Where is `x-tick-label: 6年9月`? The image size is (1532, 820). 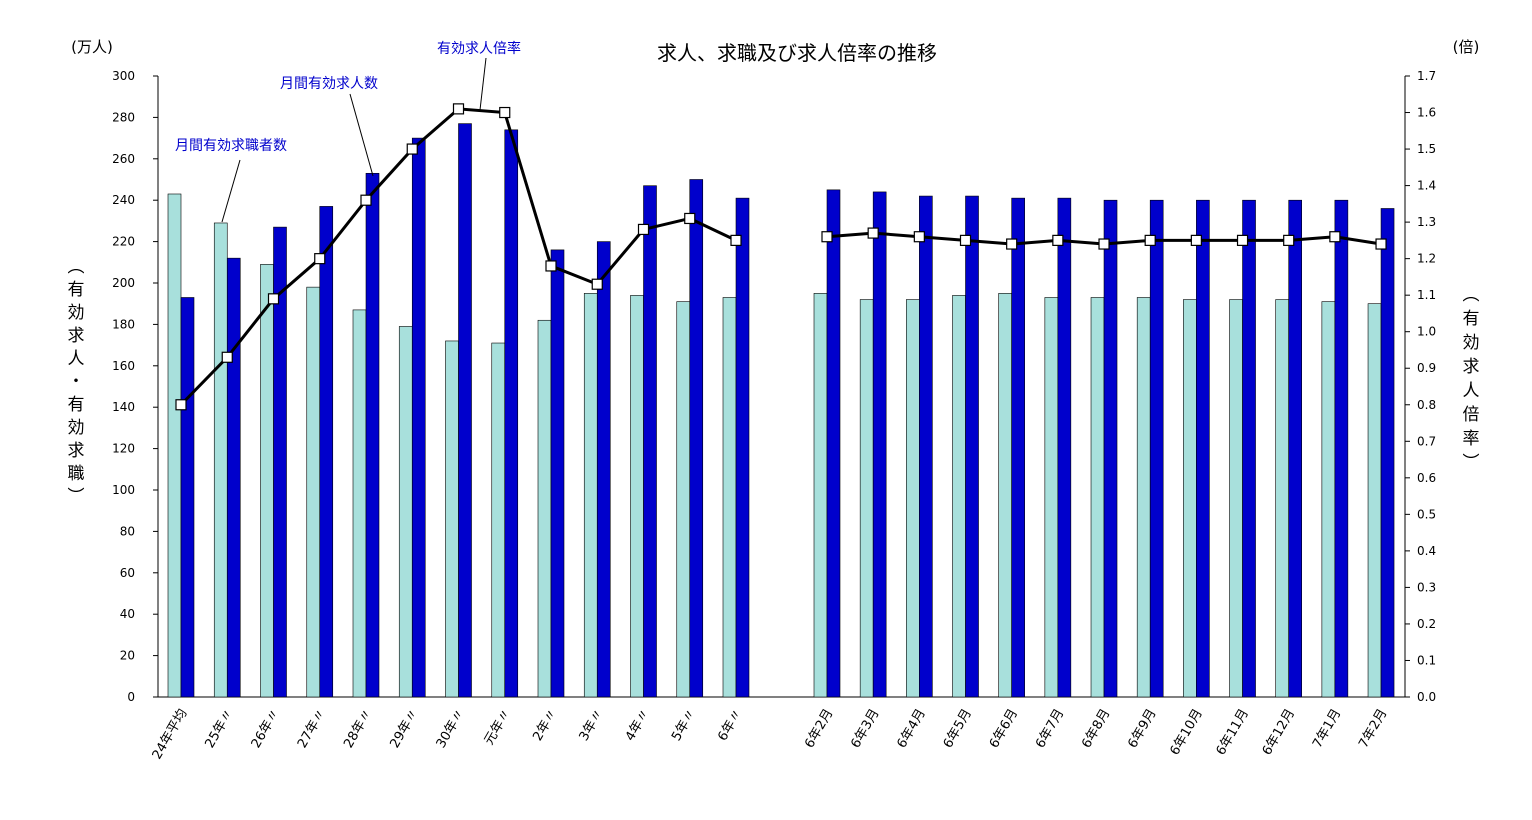 x-tick-label: 6年9月 is located at coordinates (1142, 729).